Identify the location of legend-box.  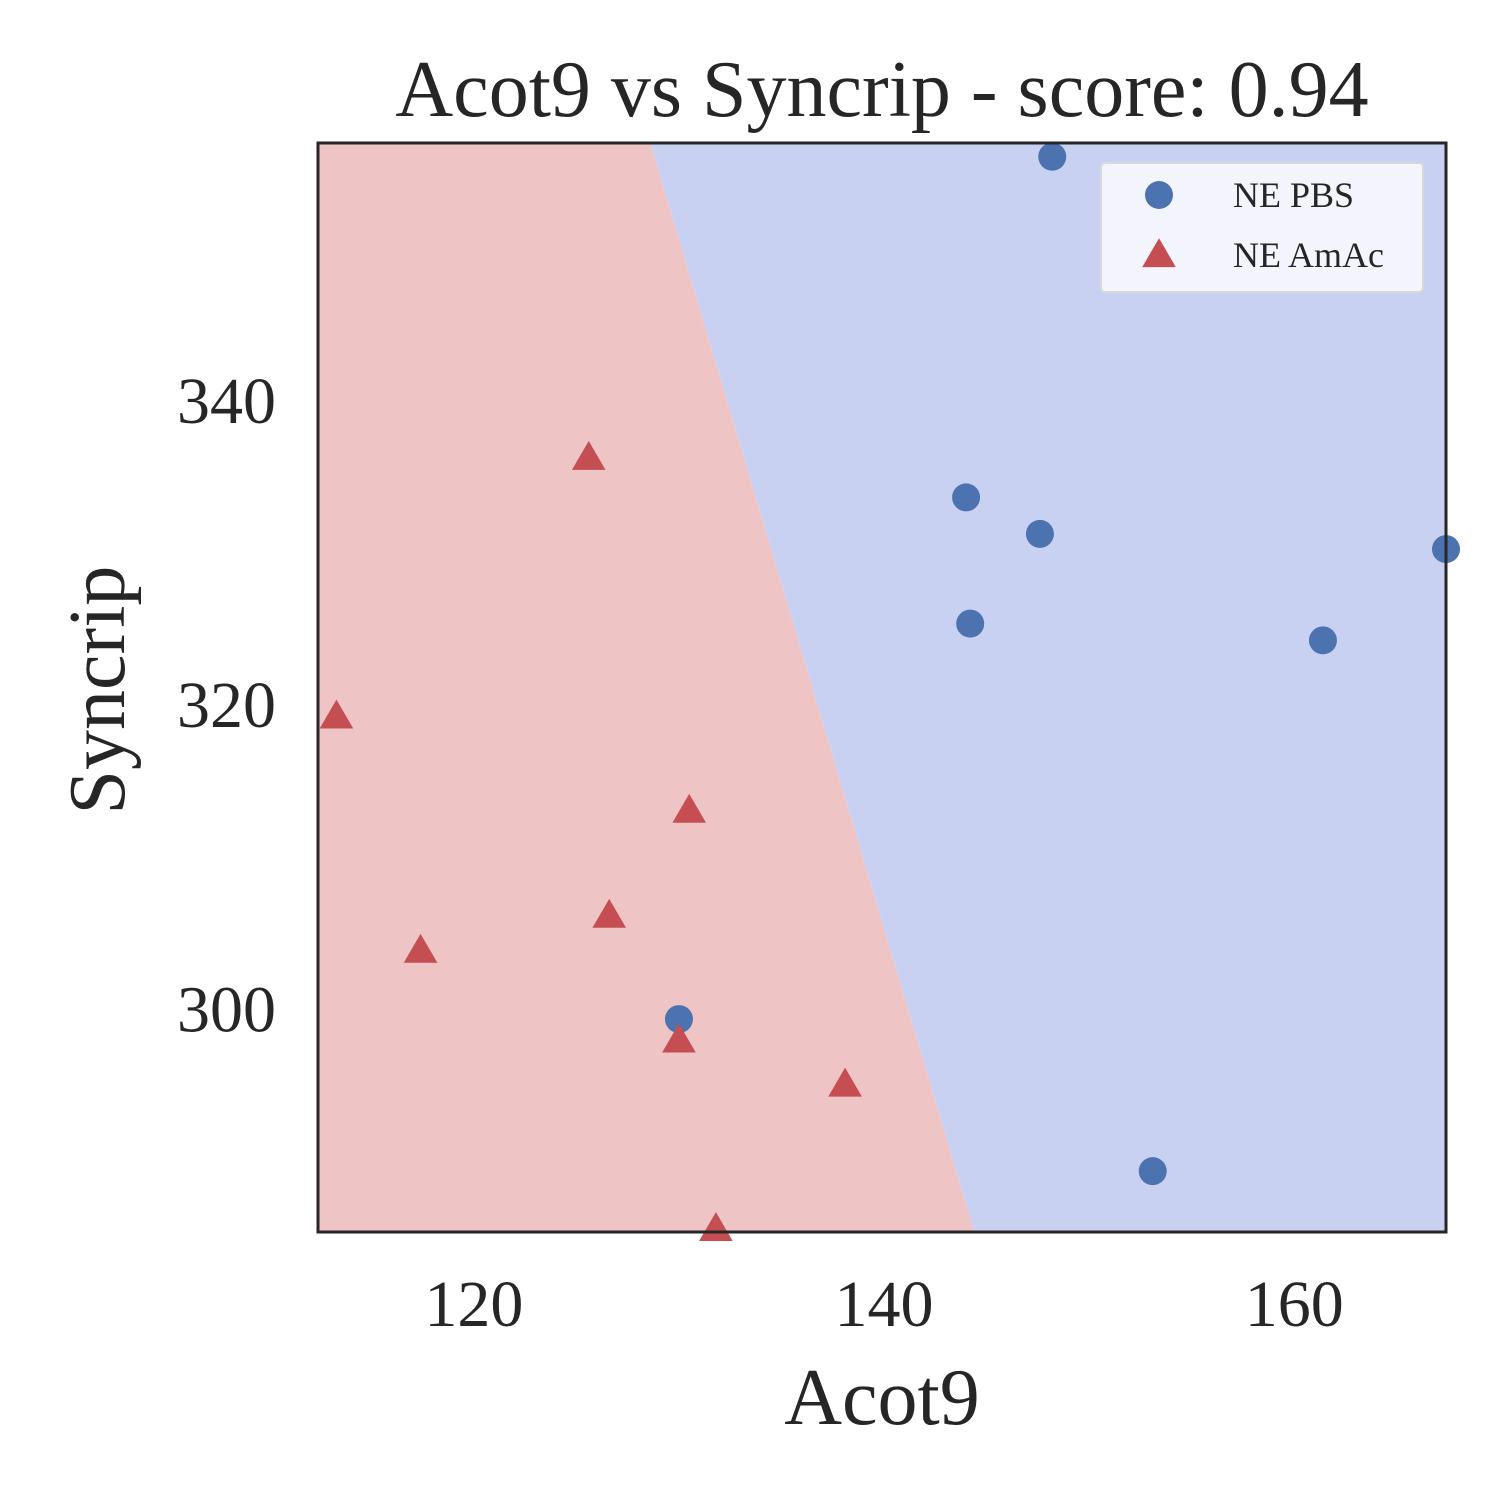
(1262, 227).